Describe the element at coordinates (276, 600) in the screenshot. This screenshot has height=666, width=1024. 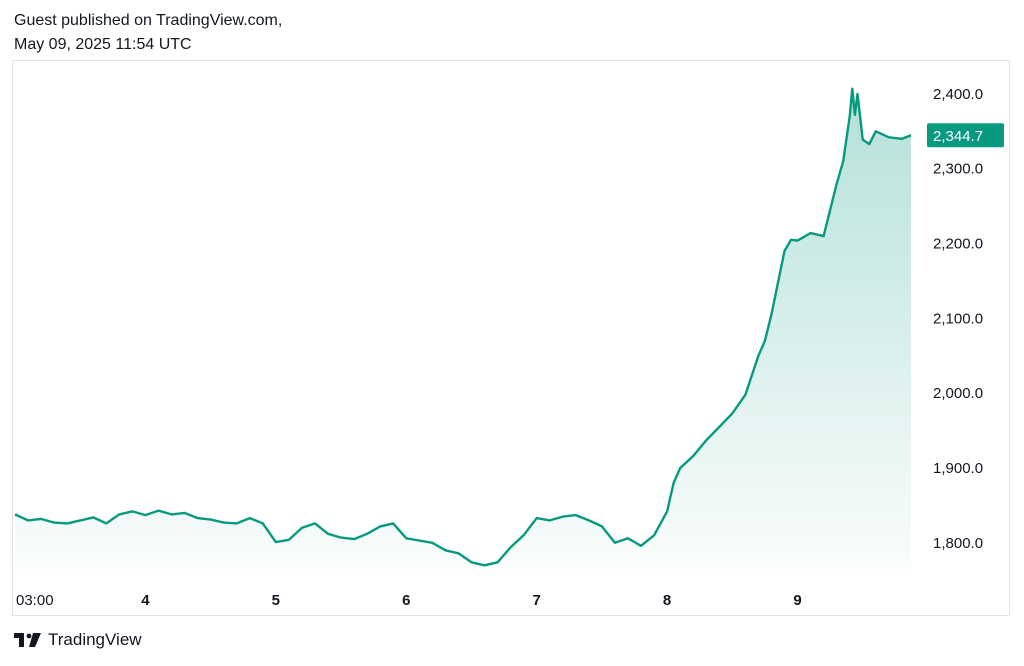
I see `x-tick-label: 5` at that location.